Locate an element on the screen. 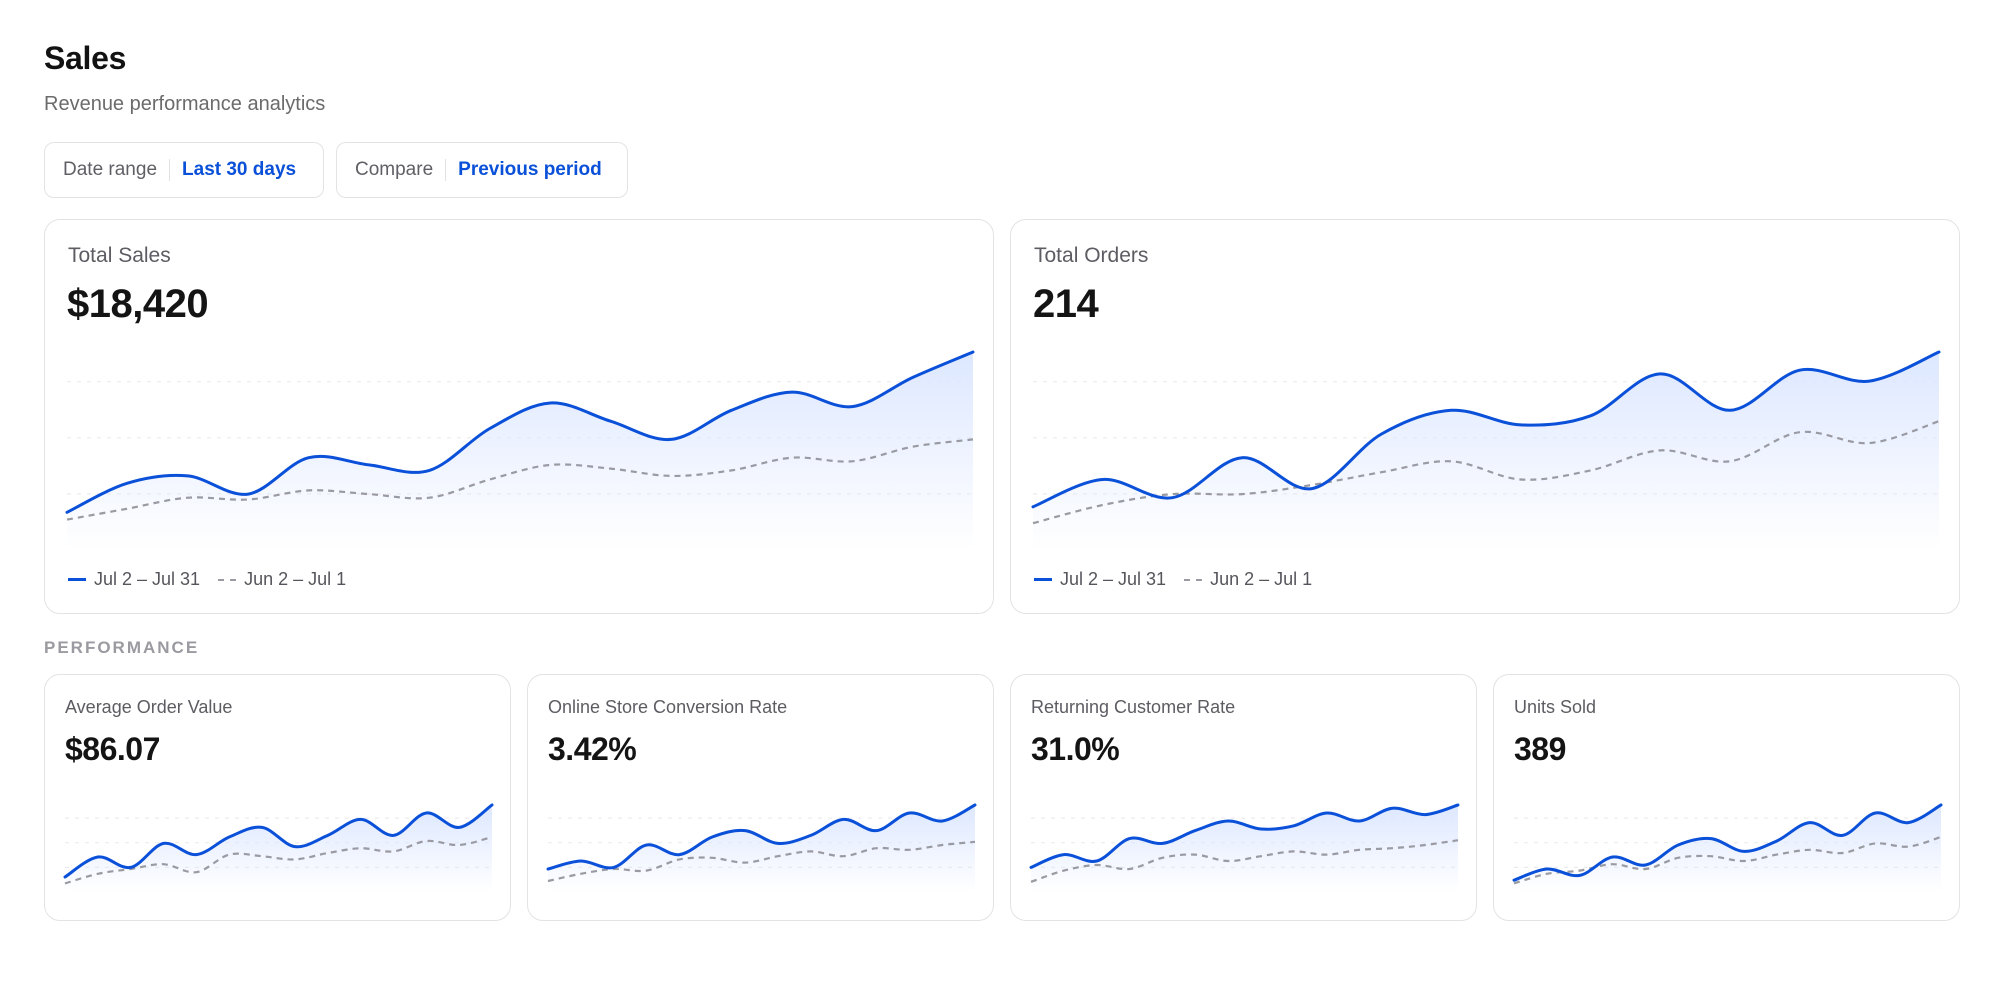 This screenshot has width=2000, height=1000. returning-customer-rate-chart is located at coordinates (1244, 847).